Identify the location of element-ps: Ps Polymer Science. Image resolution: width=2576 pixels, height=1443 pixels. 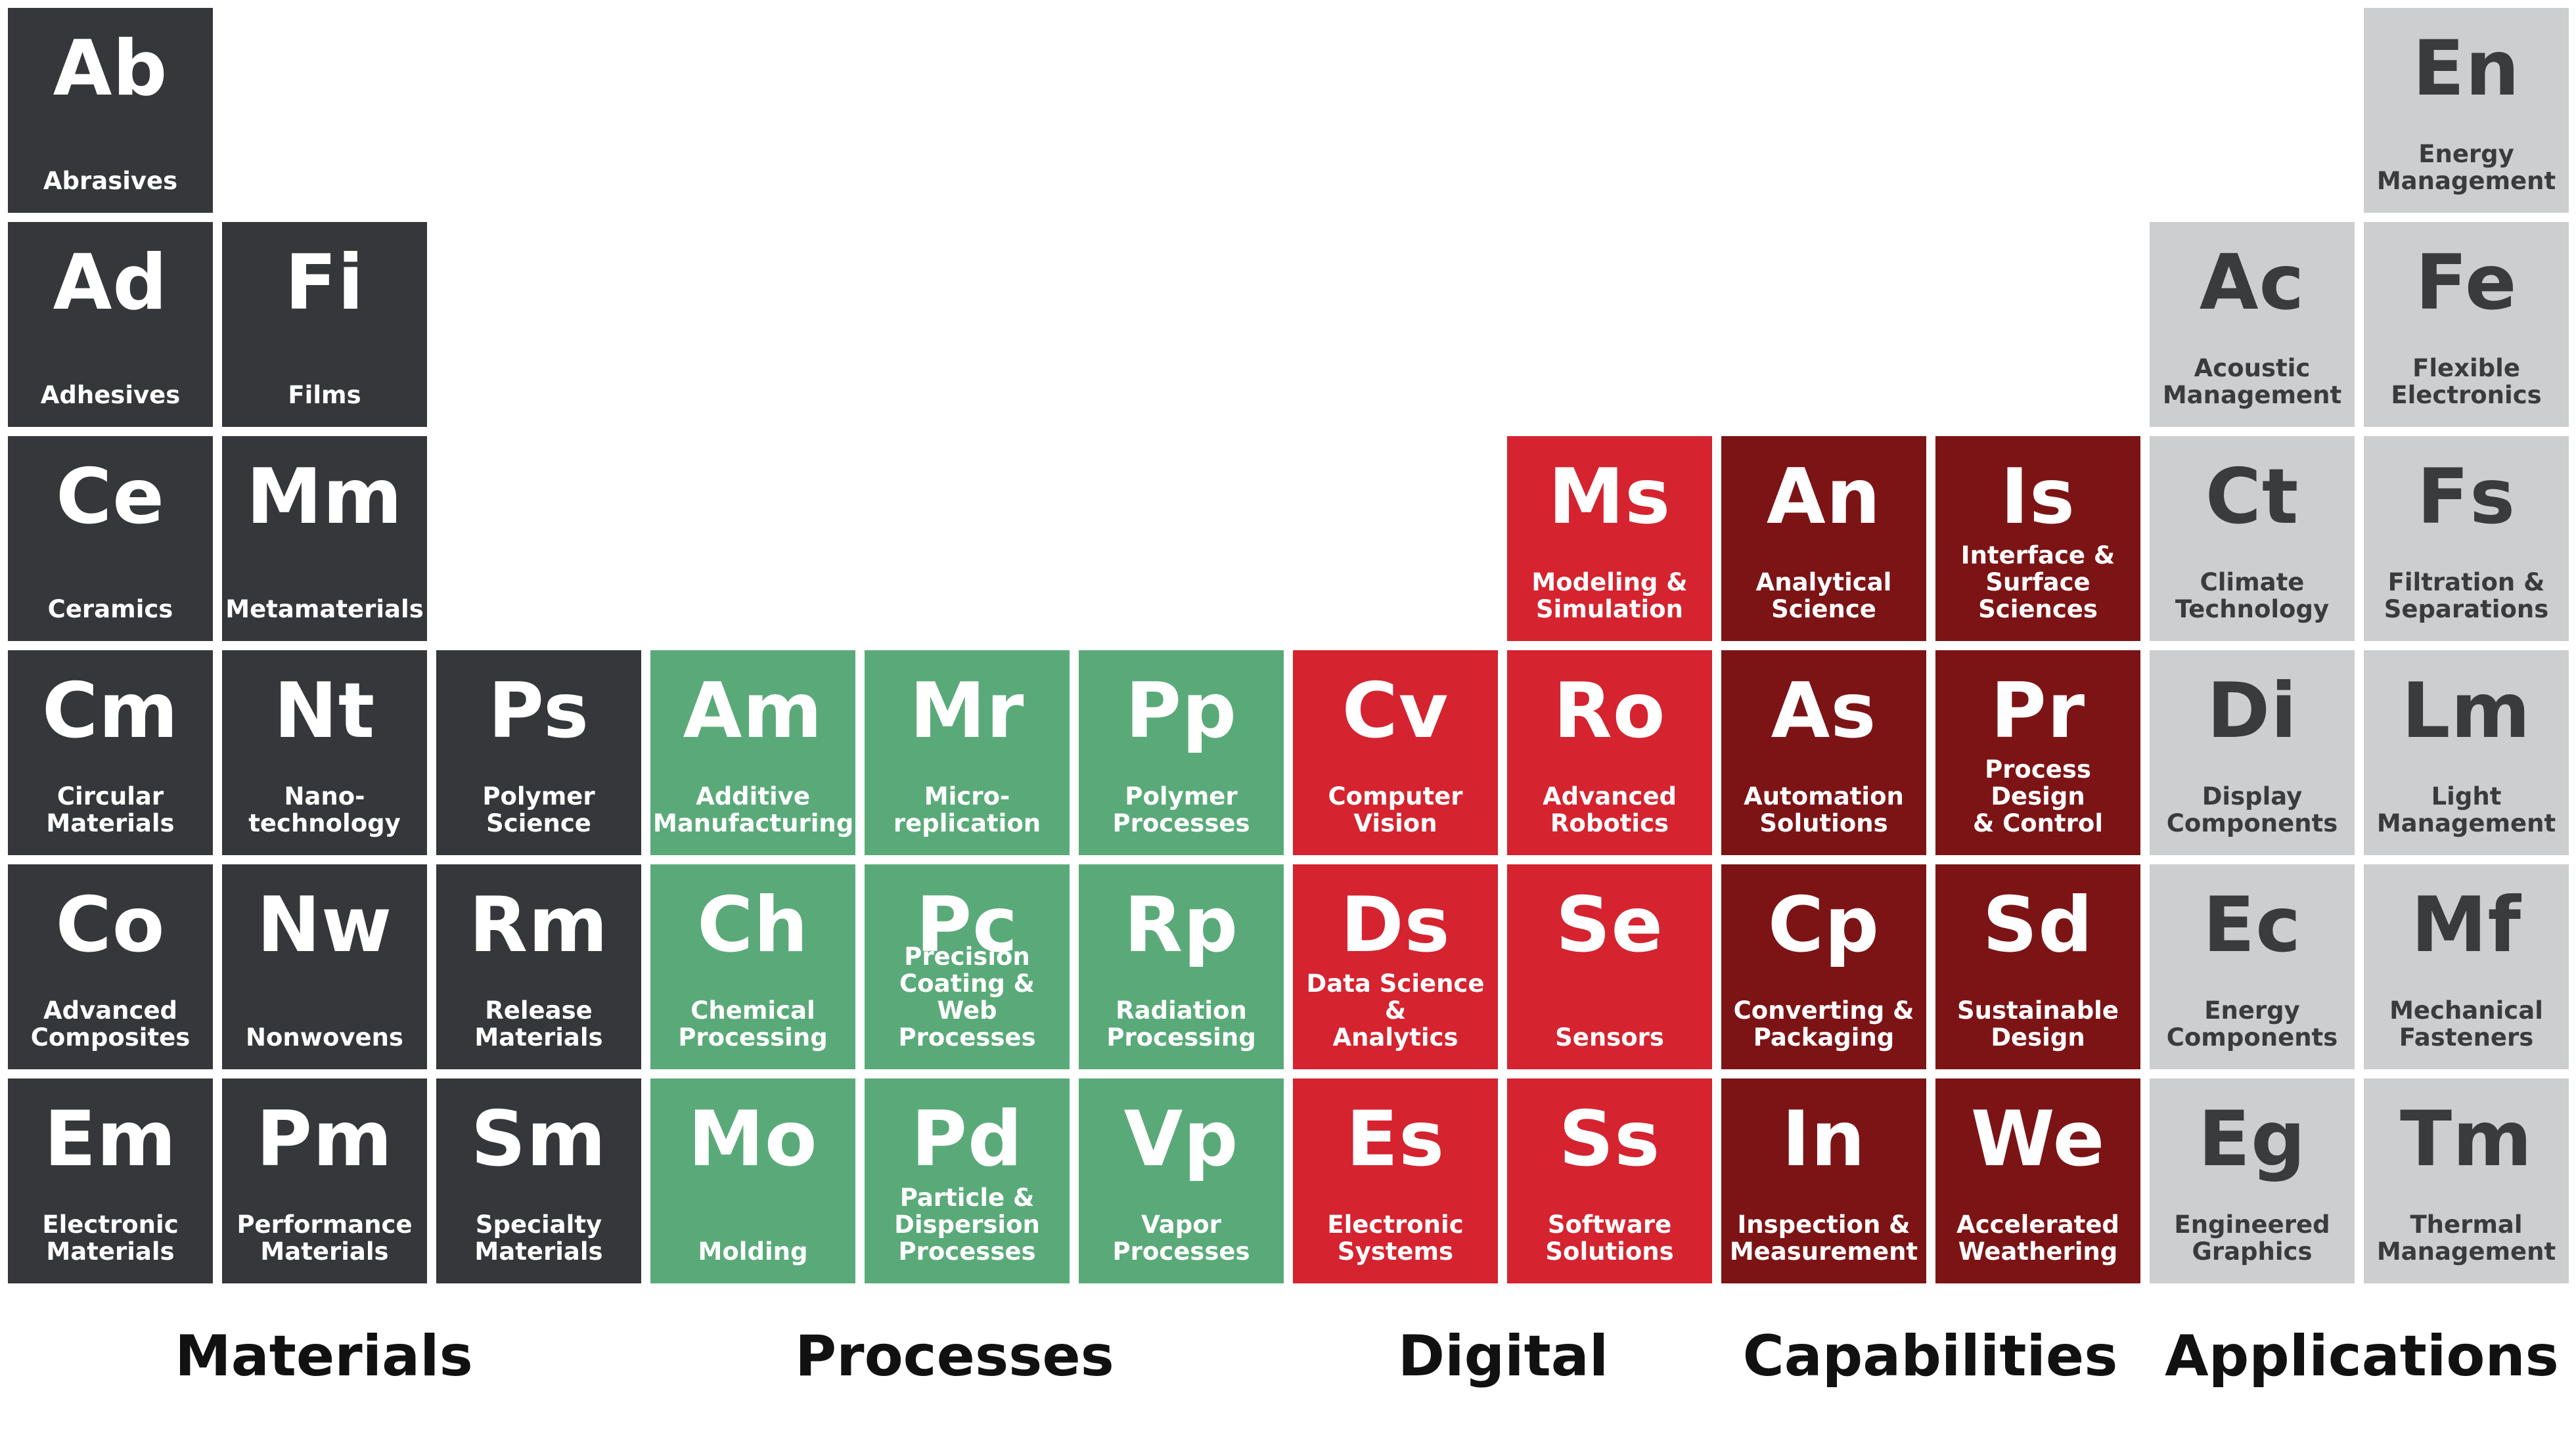
(538, 753).